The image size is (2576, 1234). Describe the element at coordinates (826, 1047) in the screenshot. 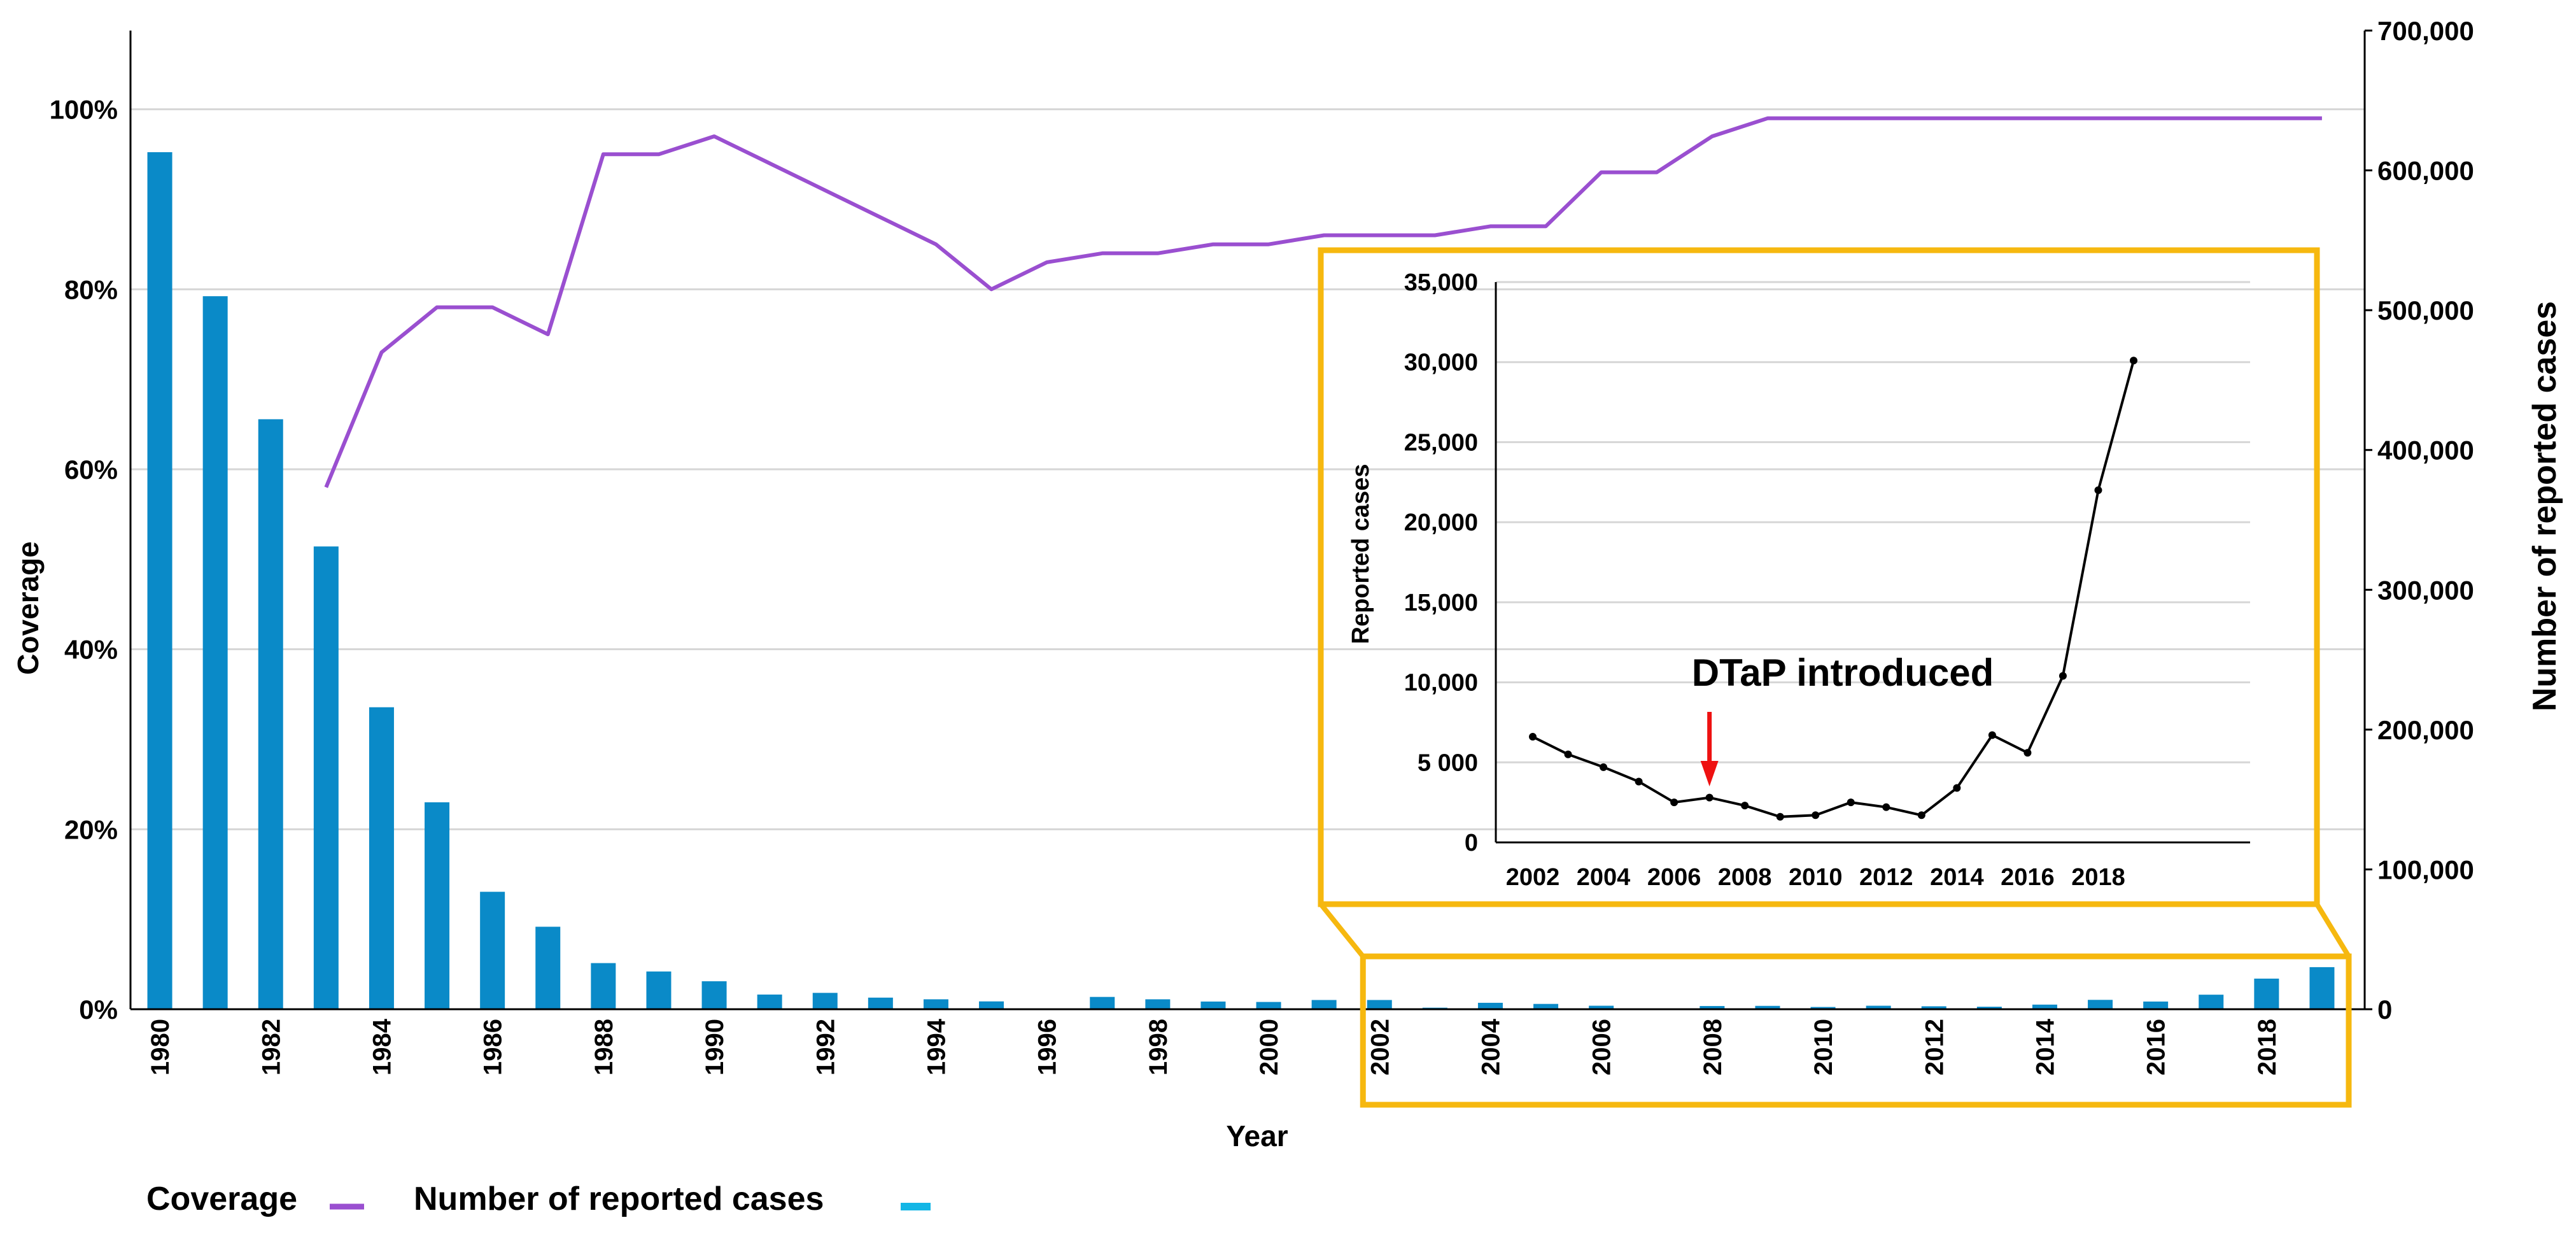

I see `x-tick-label: 1992` at that location.